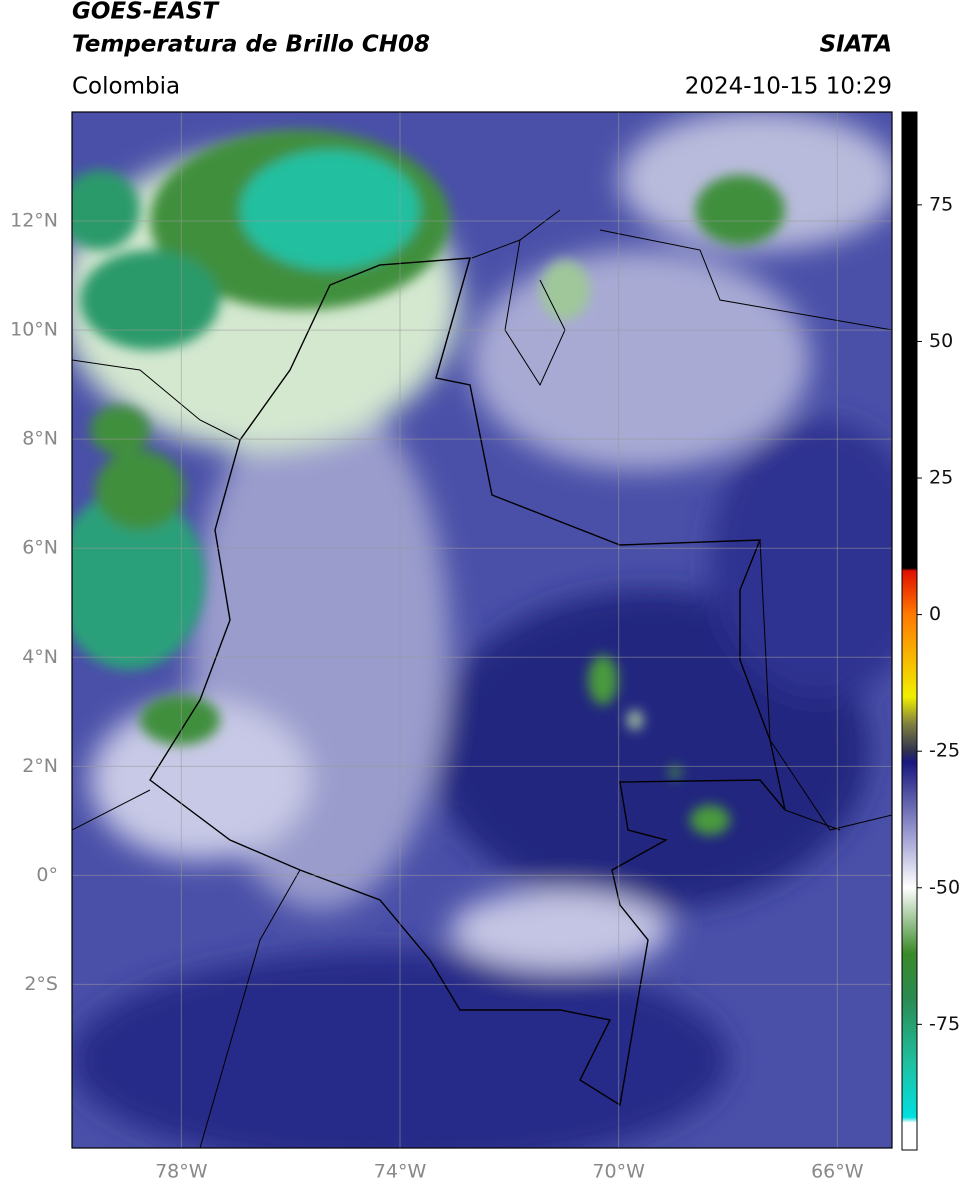 The image size is (966, 1190). What do you see at coordinates (34, 330) in the screenshot?
I see `y-tick-label: 10°N` at bounding box center [34, 330].